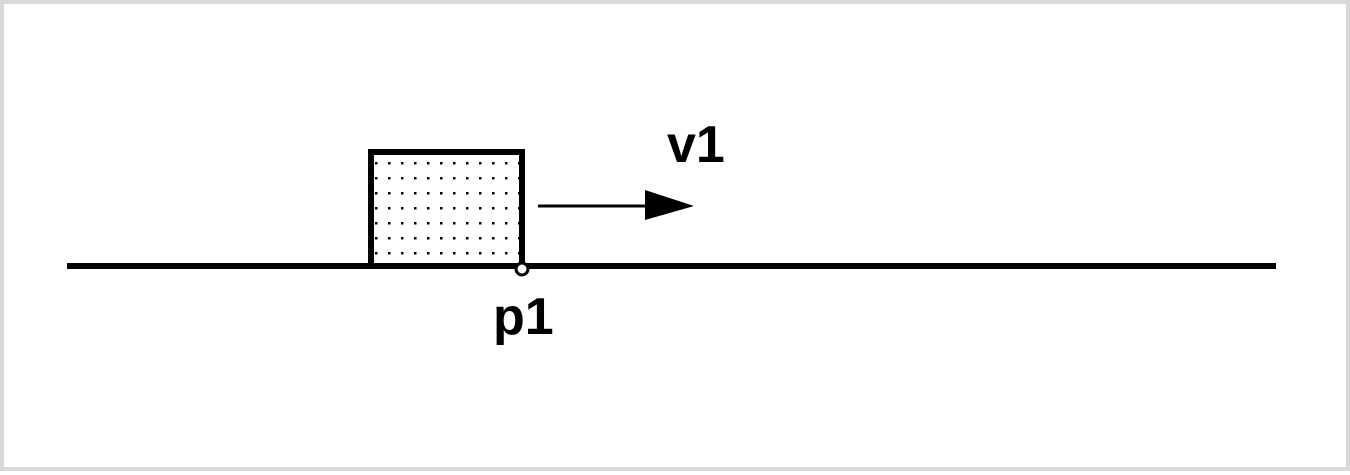 Image resolution: width=1350 pixels, height=475 pixels. Describe the element at coordinates (669, 205) in the screenshot. I see `velocity-arrowhead` at that location.